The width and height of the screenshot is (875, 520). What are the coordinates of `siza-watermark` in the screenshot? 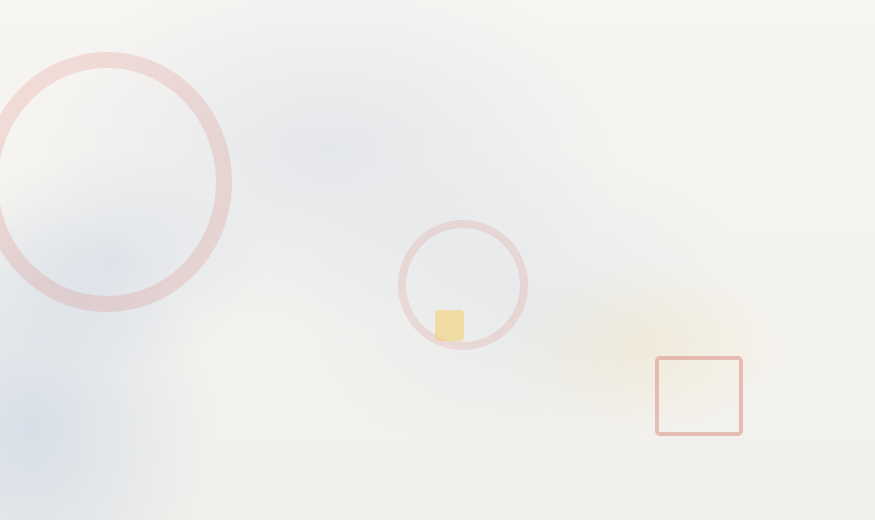 It's located at (445, 325).